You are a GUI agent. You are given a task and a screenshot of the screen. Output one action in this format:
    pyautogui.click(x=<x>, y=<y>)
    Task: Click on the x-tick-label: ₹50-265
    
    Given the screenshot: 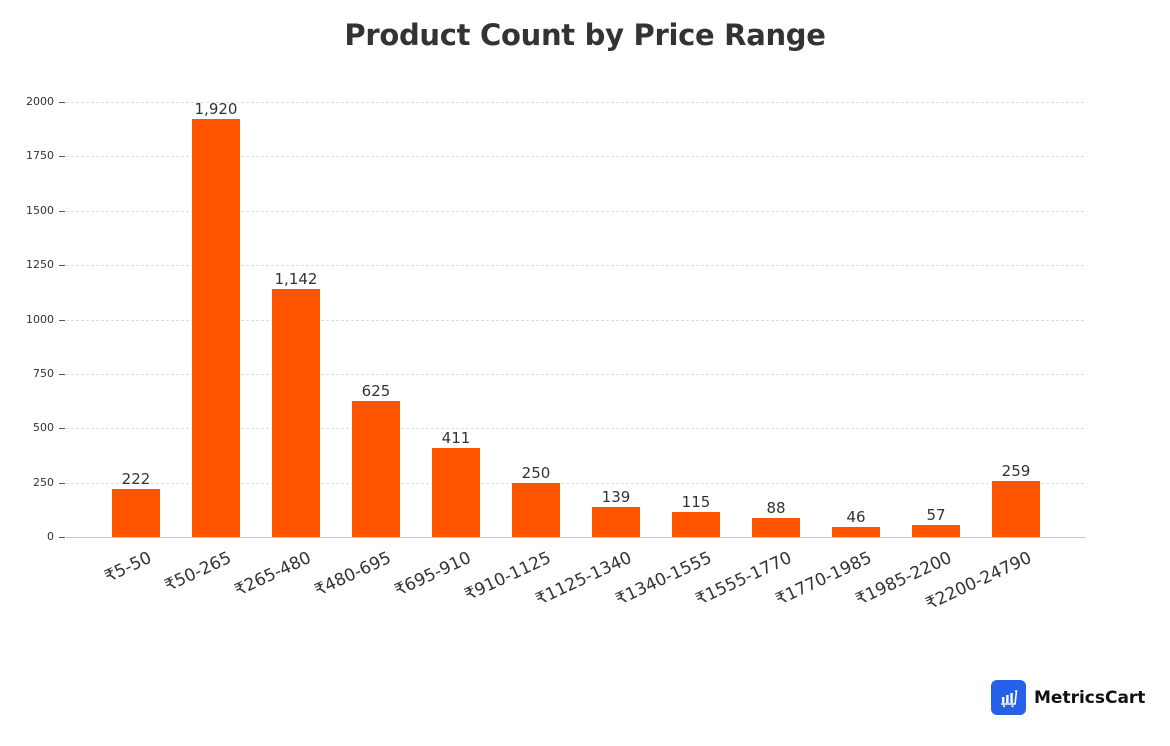 What is the action you would take?
    pyautogui.click(x=198, y=572)
    